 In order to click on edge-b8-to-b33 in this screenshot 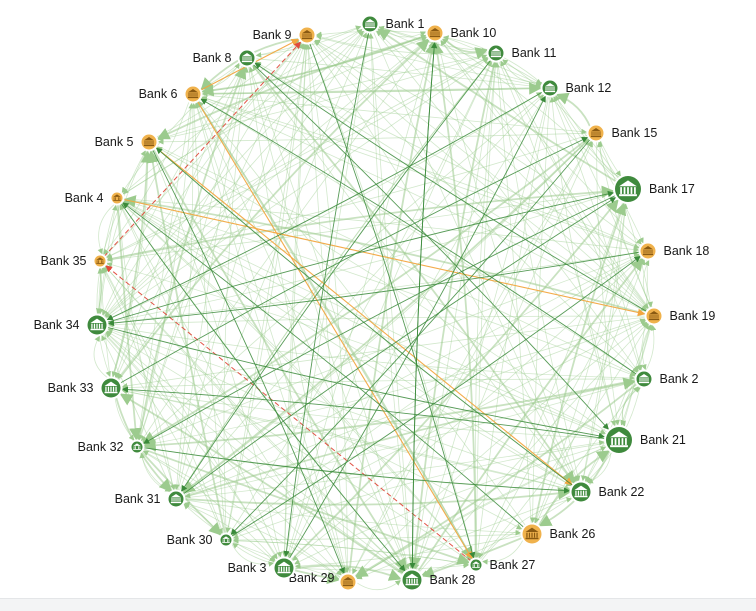, I will do `click(179, 221)`.